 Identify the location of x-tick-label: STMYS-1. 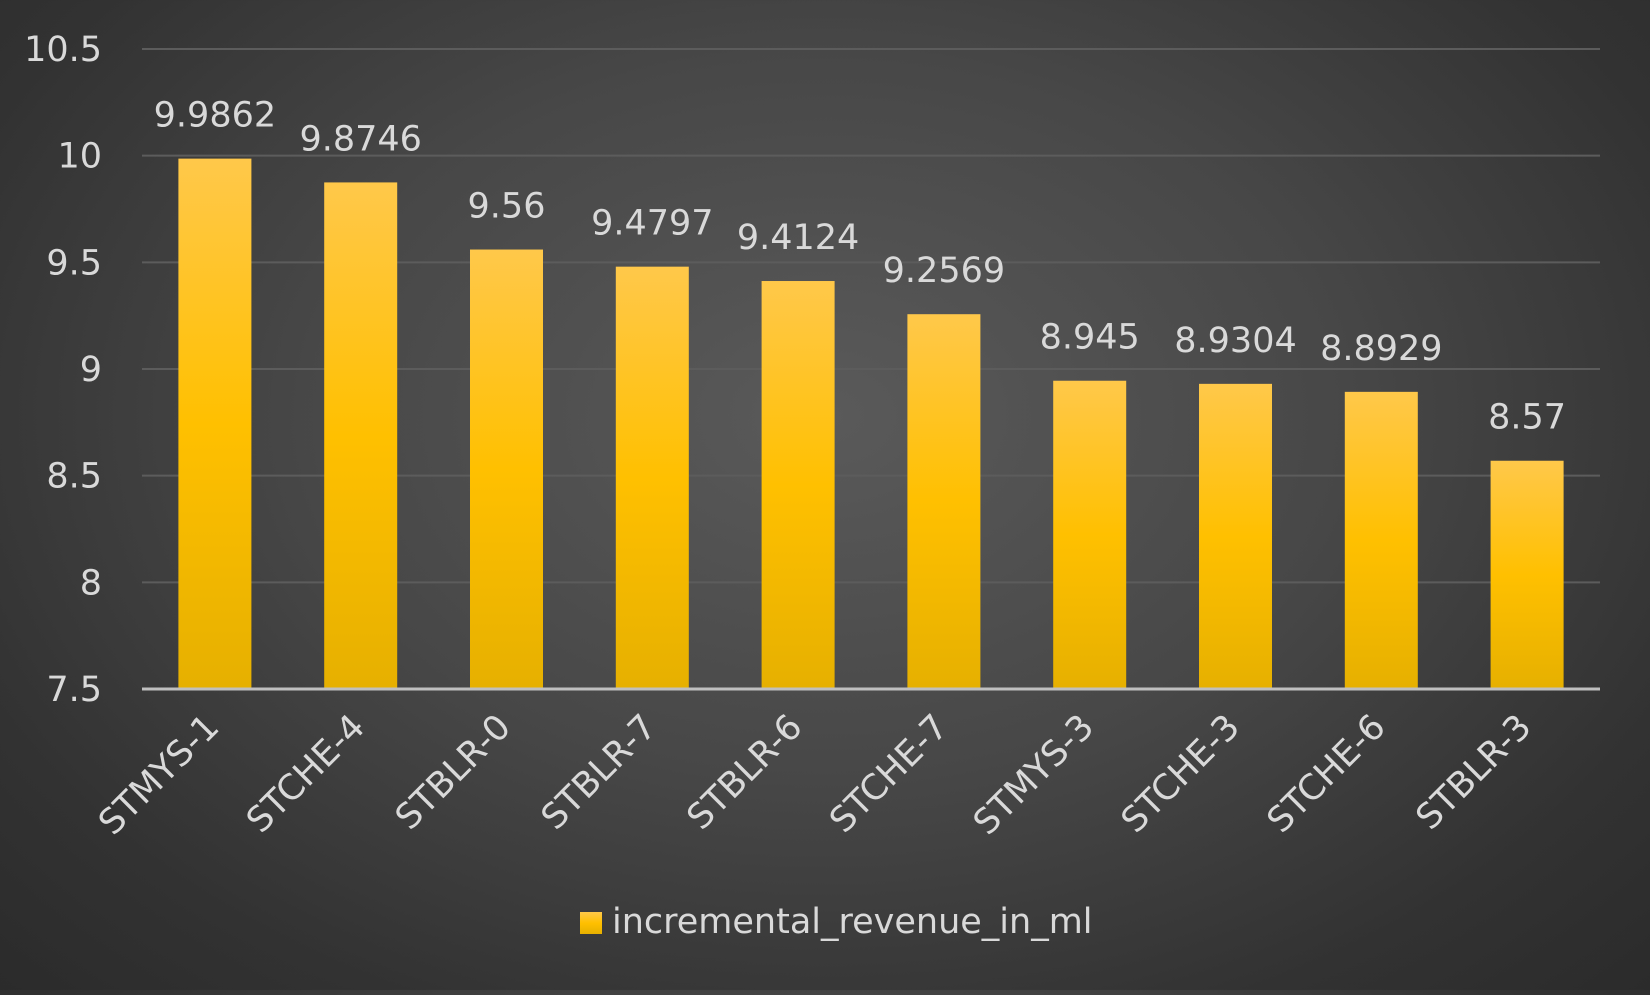
(159, 775).